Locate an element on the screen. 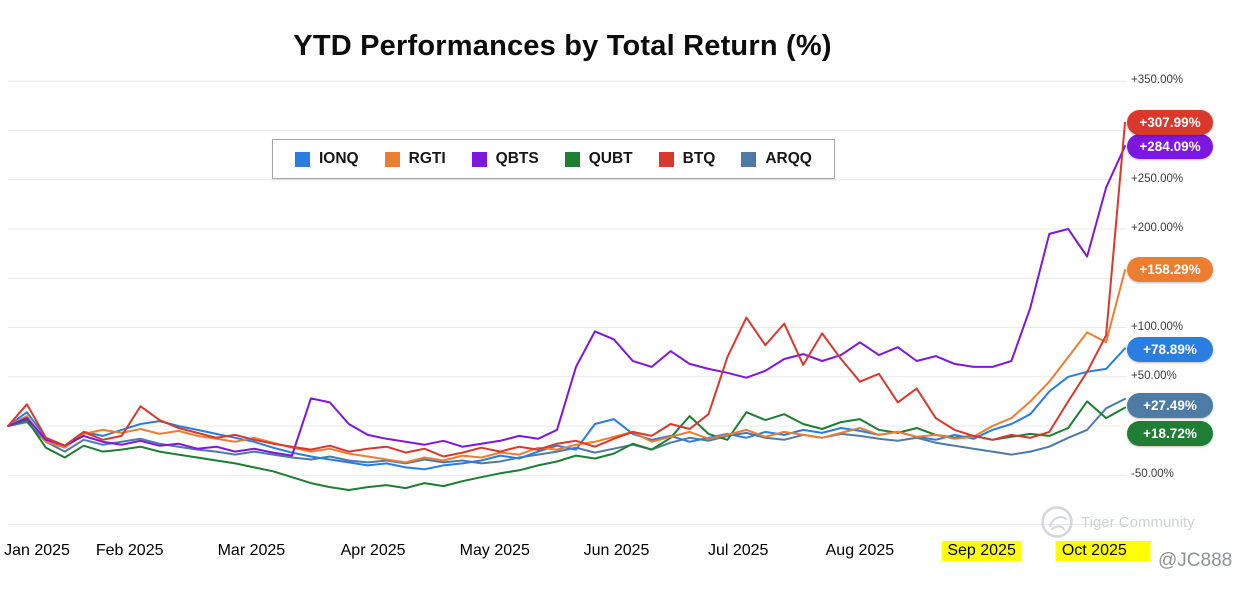 Image resolution: width=1243 pixels, height=594 pixels. legend-label: QBTS is located at coordinates (517, 158).